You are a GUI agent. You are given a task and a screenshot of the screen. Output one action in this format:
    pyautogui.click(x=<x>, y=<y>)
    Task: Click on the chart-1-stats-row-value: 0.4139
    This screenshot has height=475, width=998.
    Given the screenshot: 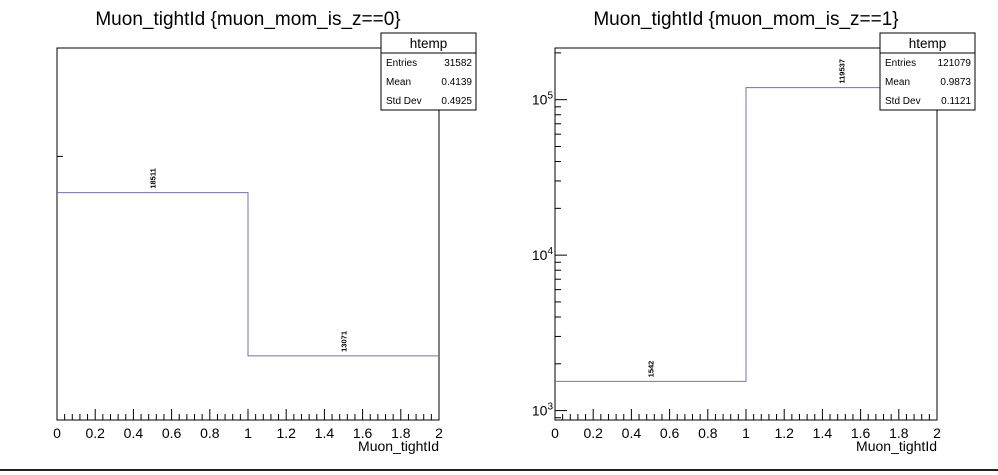 What is the action you would take?
    pyautogui.click(x=456, y=82)
    